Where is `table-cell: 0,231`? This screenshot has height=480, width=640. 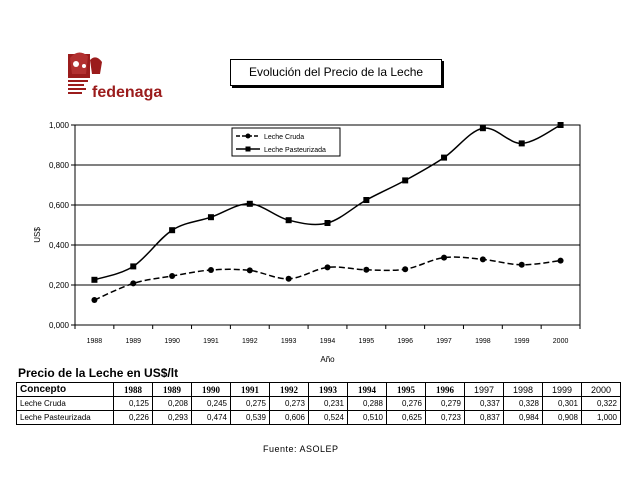
table-cell: 0,231 is located at coordinates (328, 403).